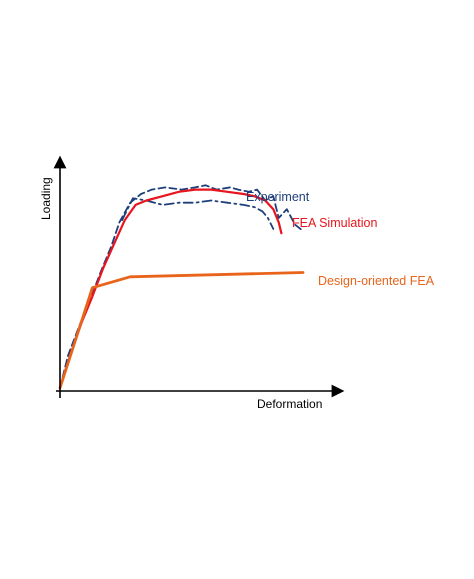 The height and width of the screenshot is (579, 474). Describe the element at coordinates (46, 198) in the screenshot. I see `y-axis-label: Loading` at that location.